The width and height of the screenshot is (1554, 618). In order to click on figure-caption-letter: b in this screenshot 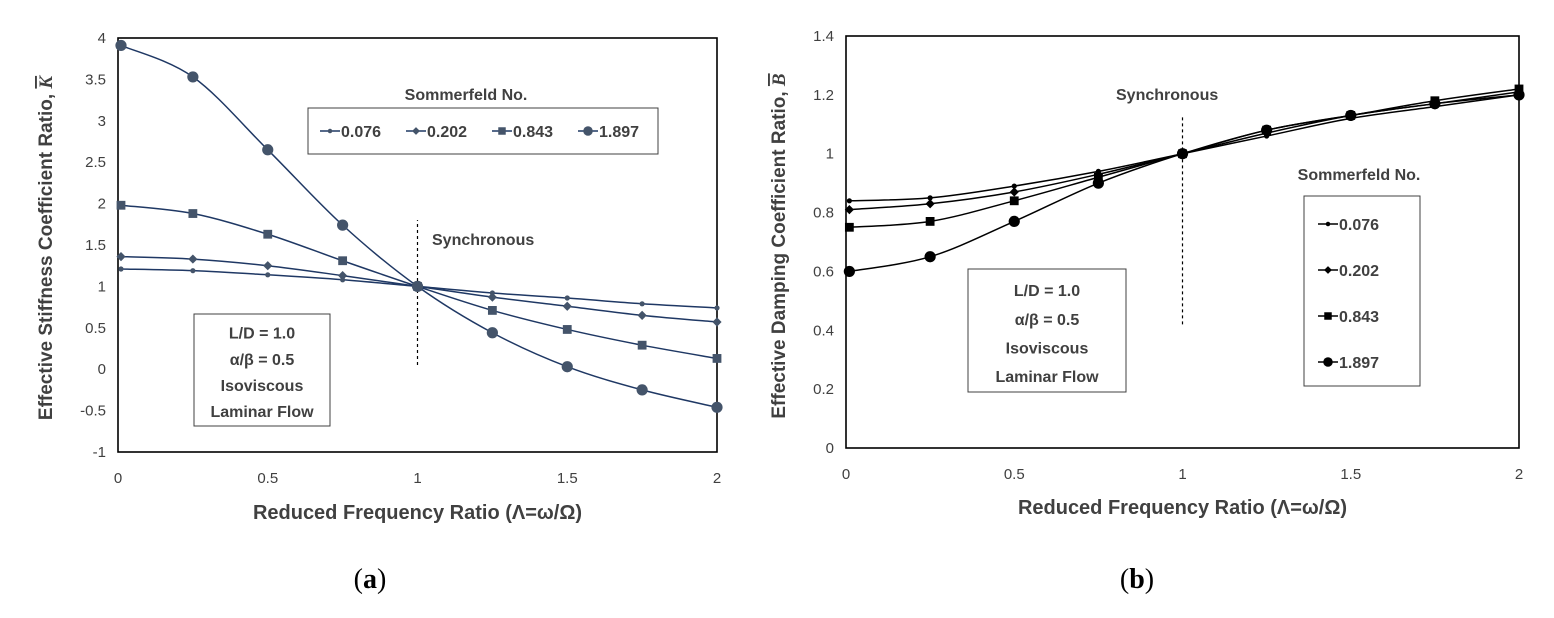, I will do `click(1137, 579)`.